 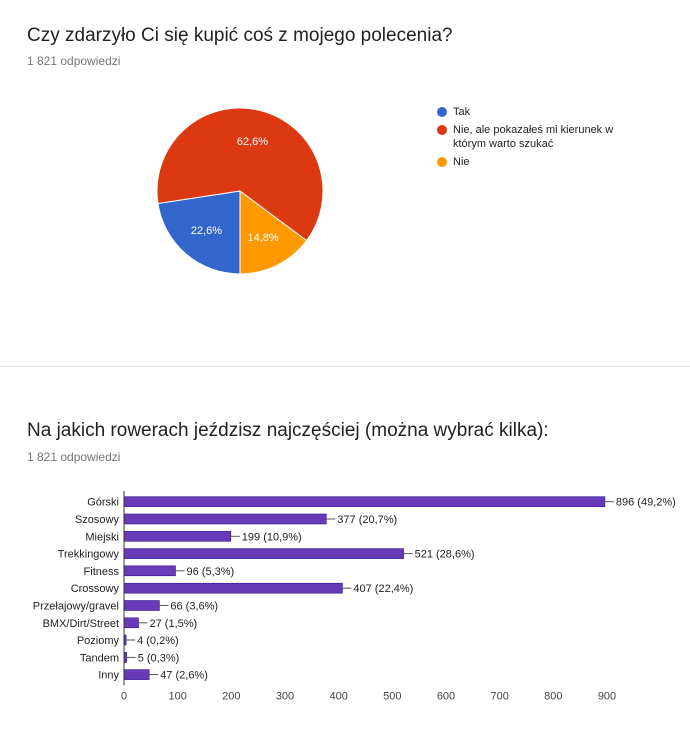 I want to click on pie-slice-label-nie-ale: 62,6%, so click(x=252, y=142).